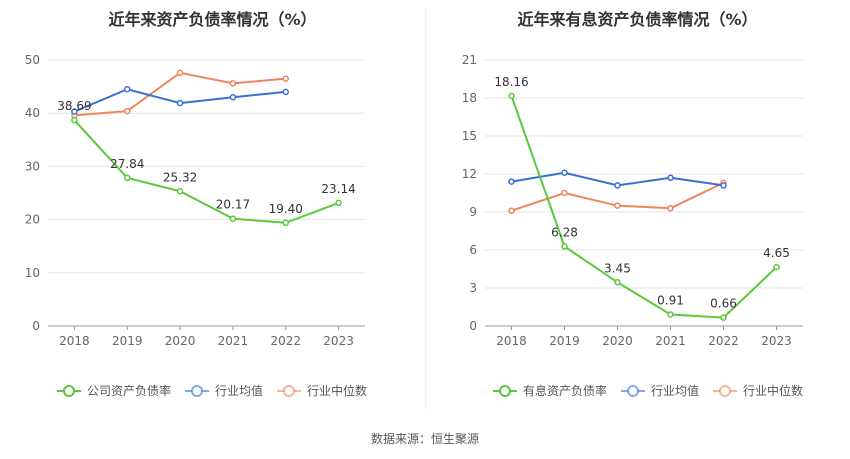  Describe the element at coordinates (180, 94) in the screenshot. I see `industry-median-series-line` at that location.